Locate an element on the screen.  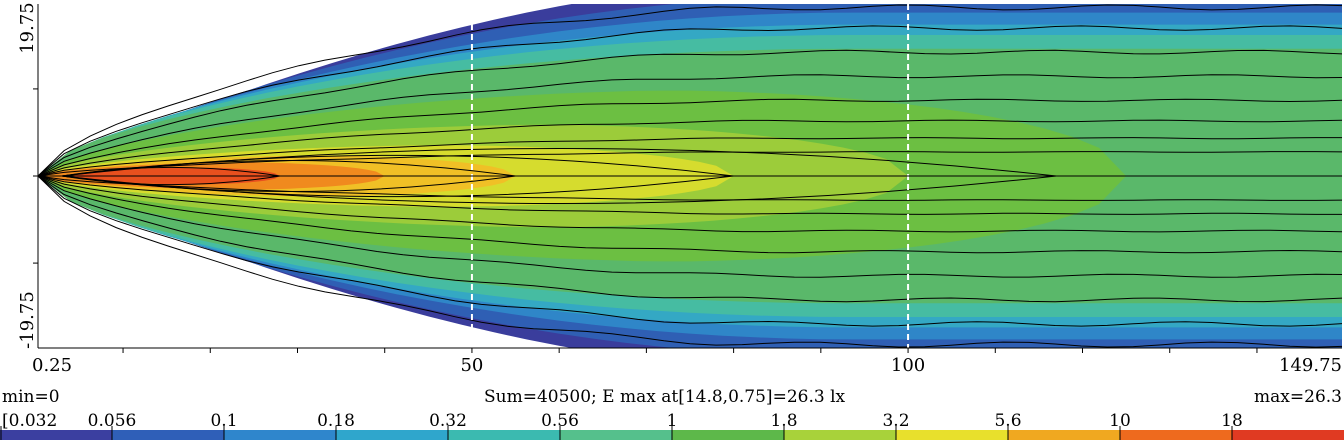
colorbar-label: 0.56 is located at coordinates (560, 421).